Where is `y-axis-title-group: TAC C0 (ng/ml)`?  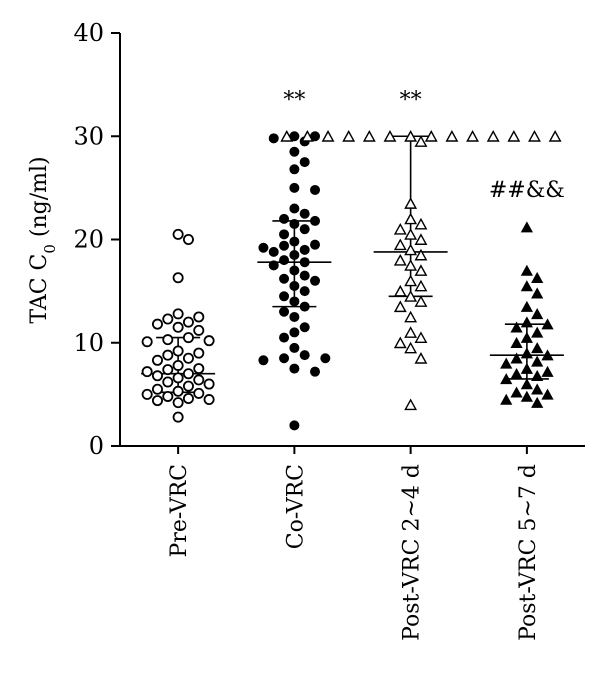 y-axis-title-group: TAC C0 (ng/ml) is located at coordinates (43, 239).